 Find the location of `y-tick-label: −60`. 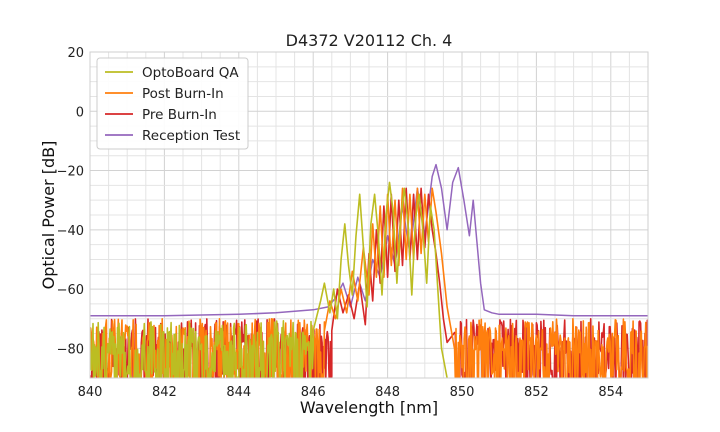

y-tick-label: −60 is located at coordinates (70, 290).